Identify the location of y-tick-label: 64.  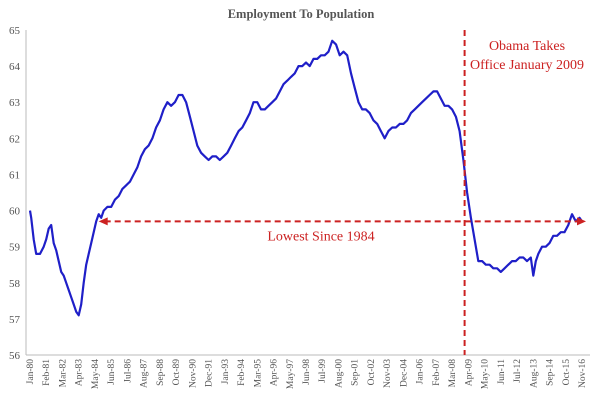
(15, 67).